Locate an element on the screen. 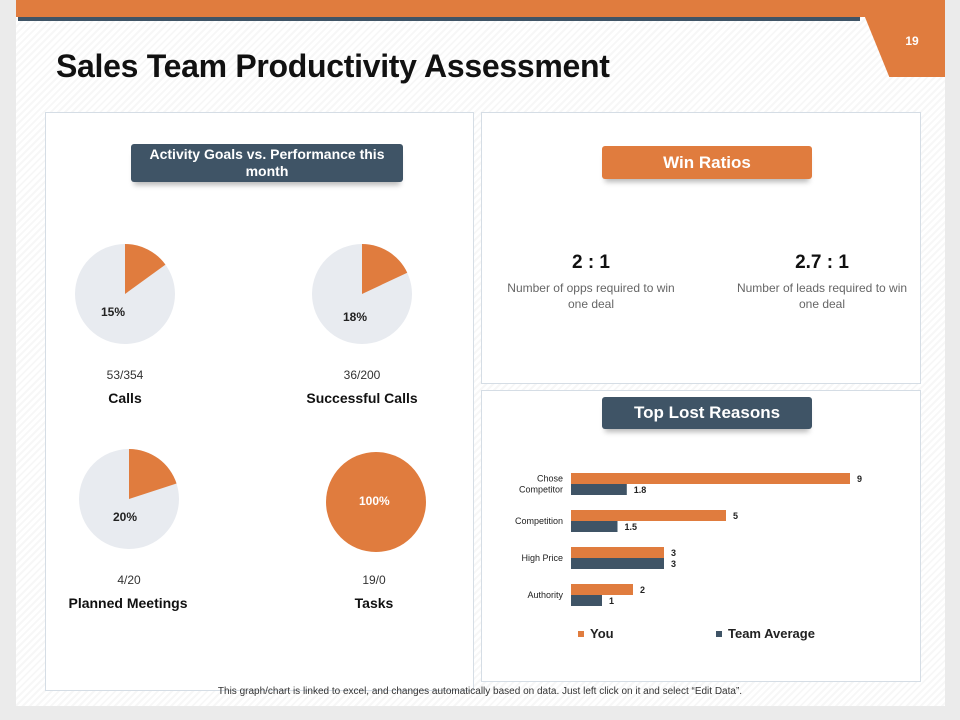 The height and width of the screenshot is (720, 960). opps-ratio-description: Number of opps required to win one deal is located at coordinates (591, 296).